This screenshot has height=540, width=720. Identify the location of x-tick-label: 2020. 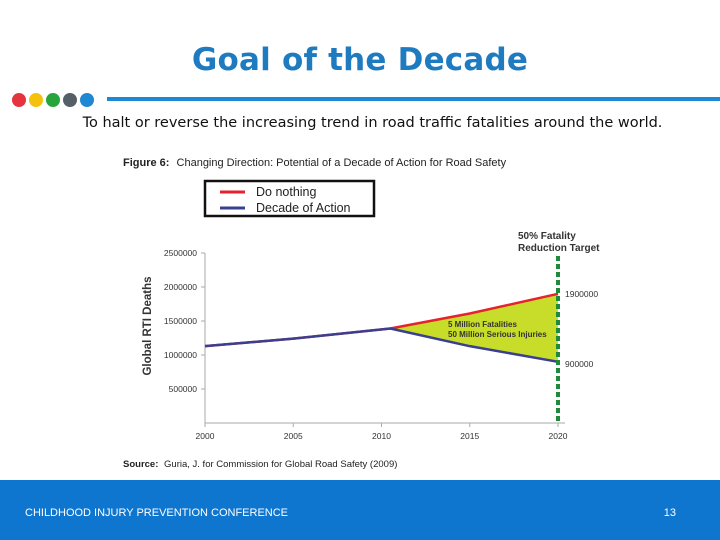
(558, 436).